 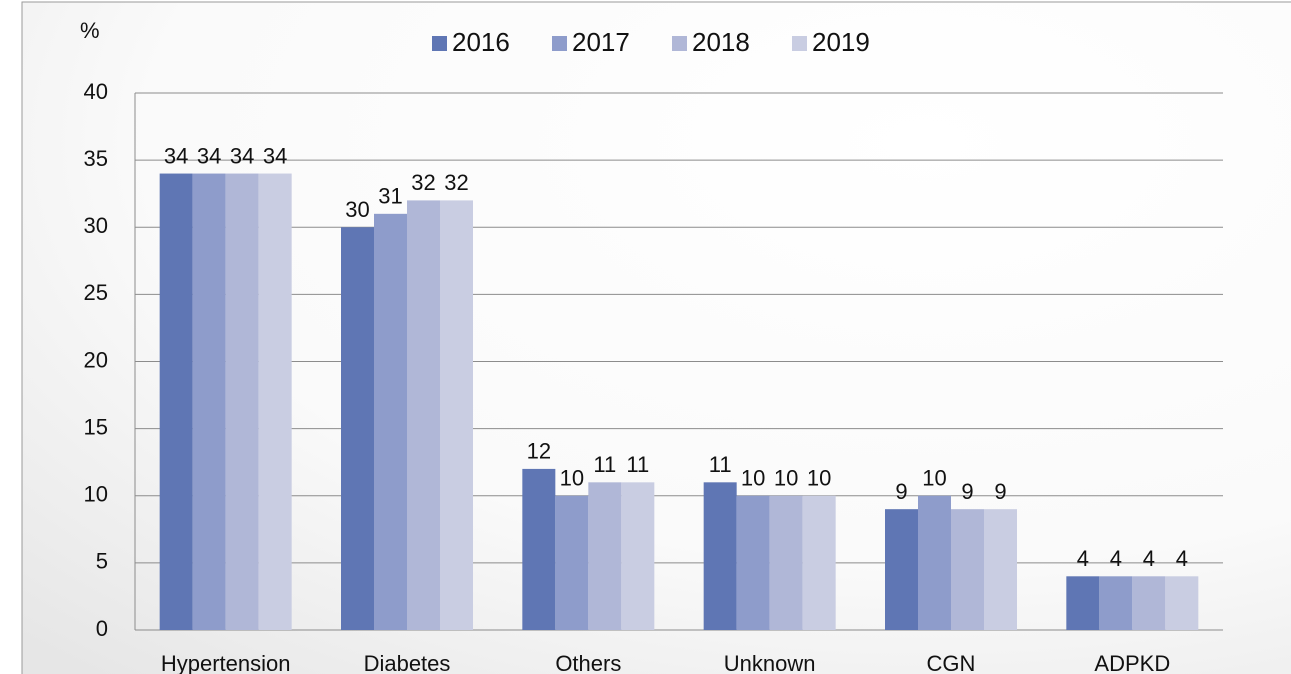 I want to click on x-tick-label: Hypertension, so click(x=226, y=662).